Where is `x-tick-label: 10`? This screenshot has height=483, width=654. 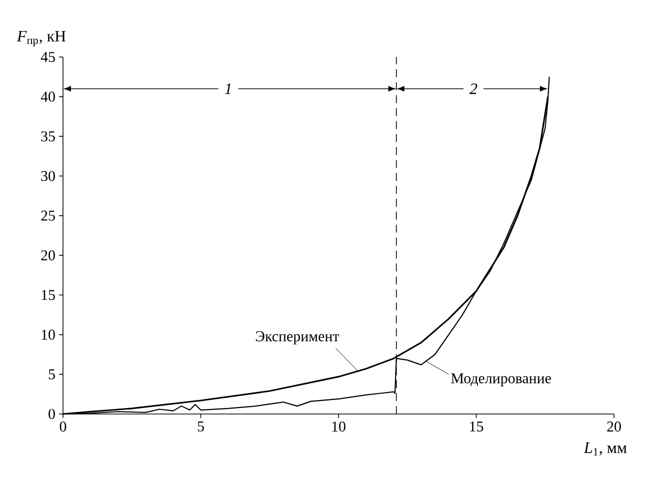 x-tick-label: 10 is located at coordinates (339, 427).